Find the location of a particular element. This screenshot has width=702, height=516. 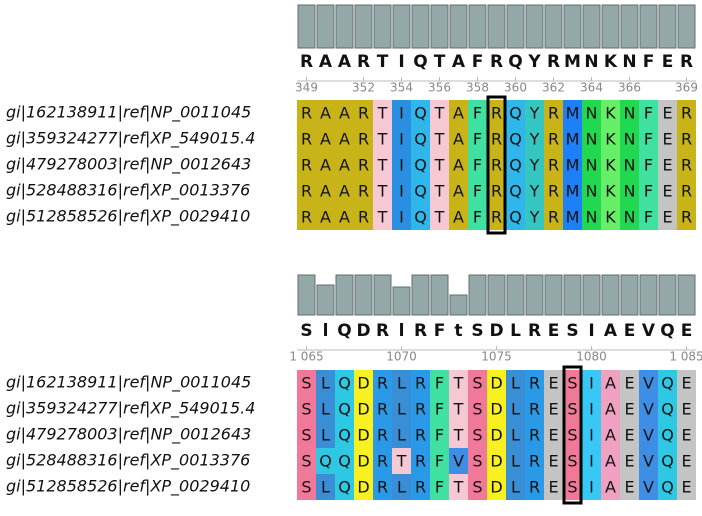

residue: I is located at coordinates (401, 191).